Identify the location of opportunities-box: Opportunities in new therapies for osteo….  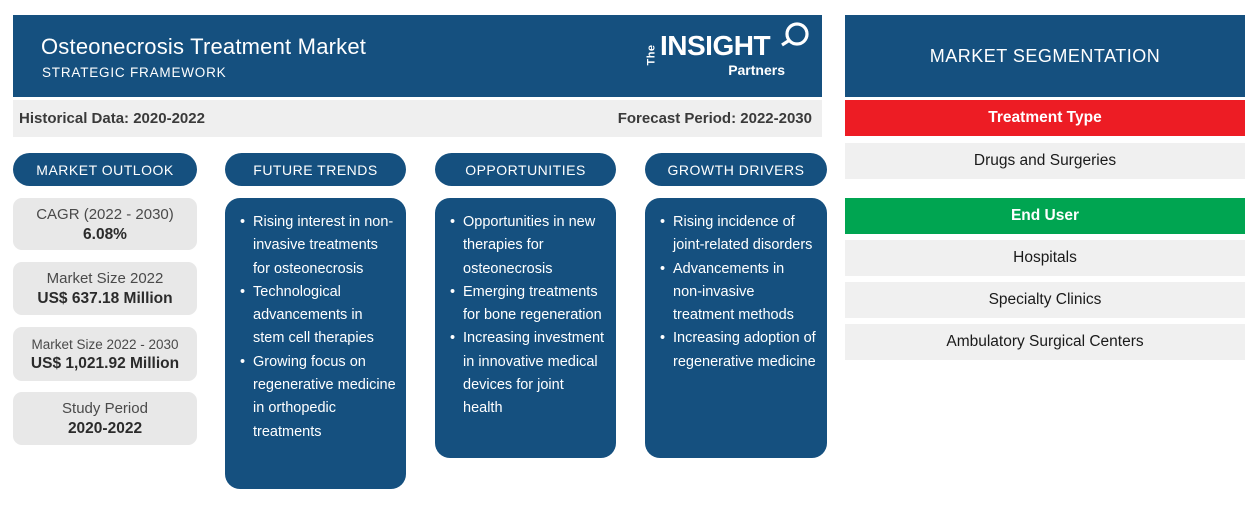
(525, 328).